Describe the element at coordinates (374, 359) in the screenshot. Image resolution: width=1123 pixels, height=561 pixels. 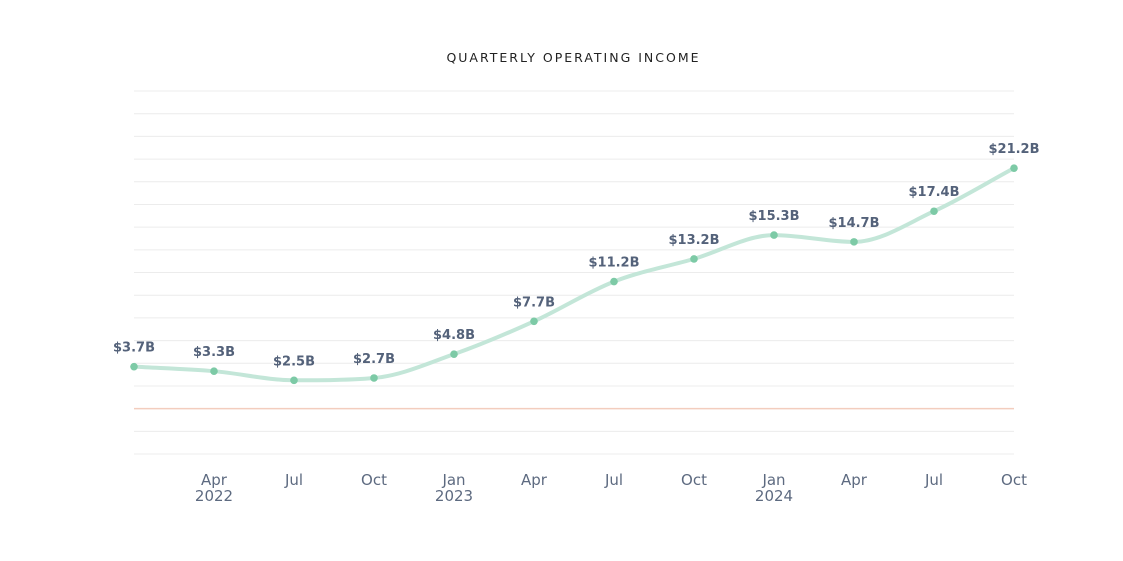
I see `data-label: $2.7B` at that location.